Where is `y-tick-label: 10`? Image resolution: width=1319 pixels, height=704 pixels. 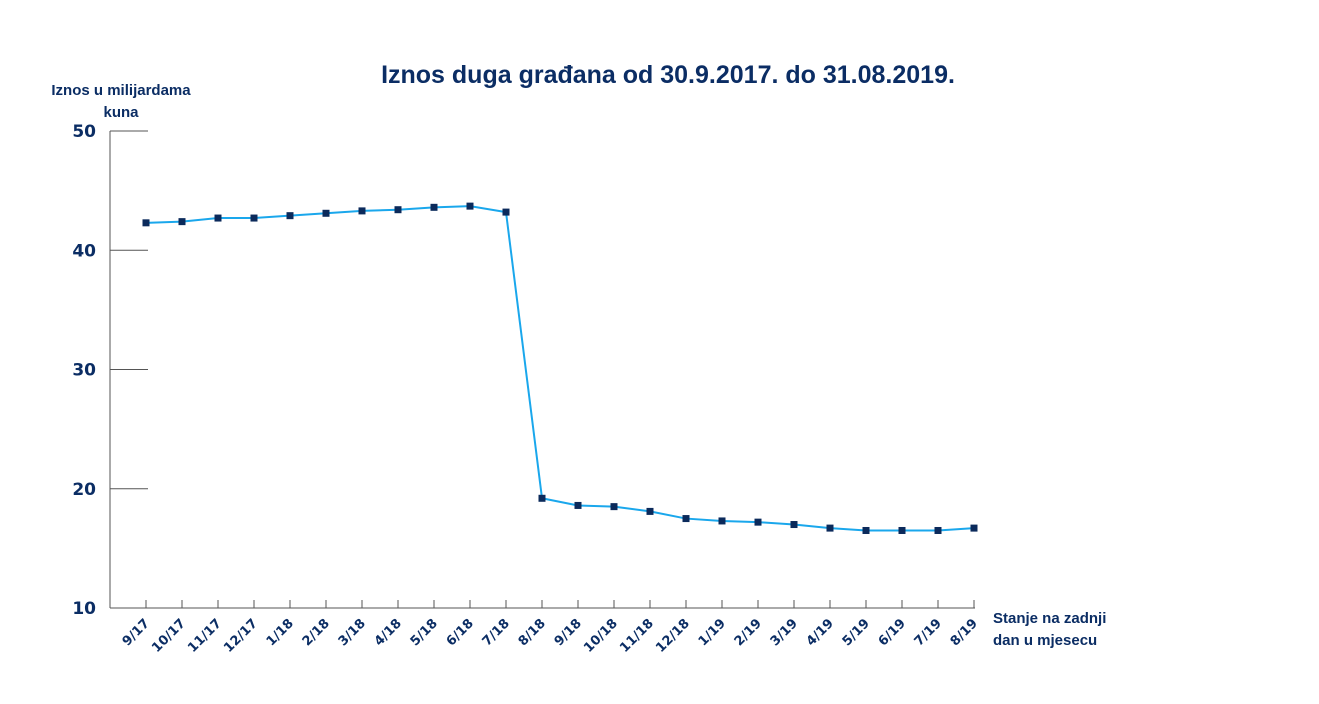
y-tick-label: 10 is located at coordinates (84, 609).